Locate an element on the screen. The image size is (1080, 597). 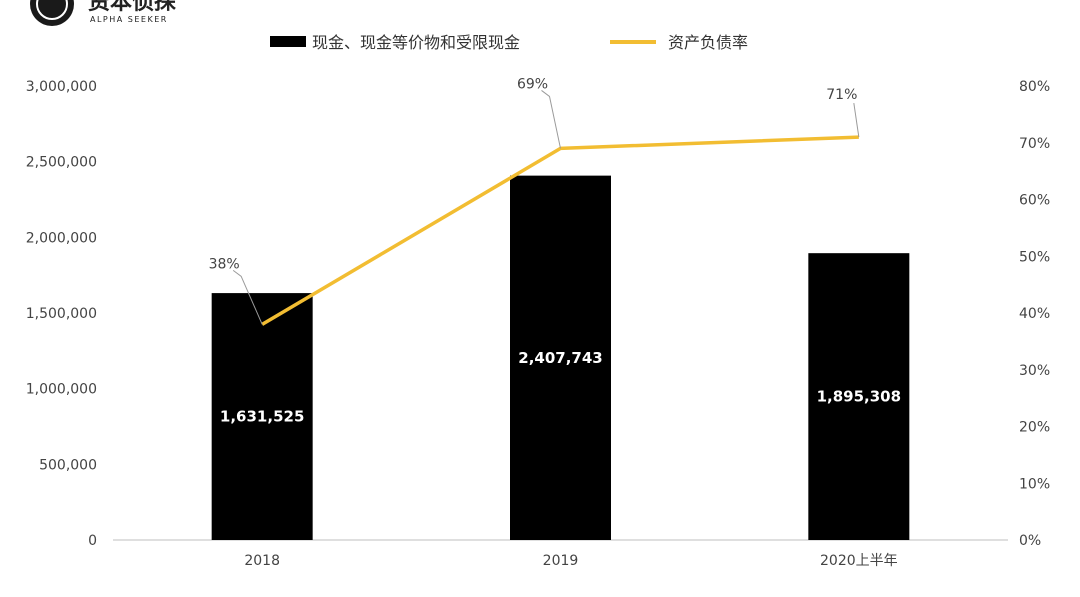
y-right-tick-label: 20% is located at coordinates (1034, 428).